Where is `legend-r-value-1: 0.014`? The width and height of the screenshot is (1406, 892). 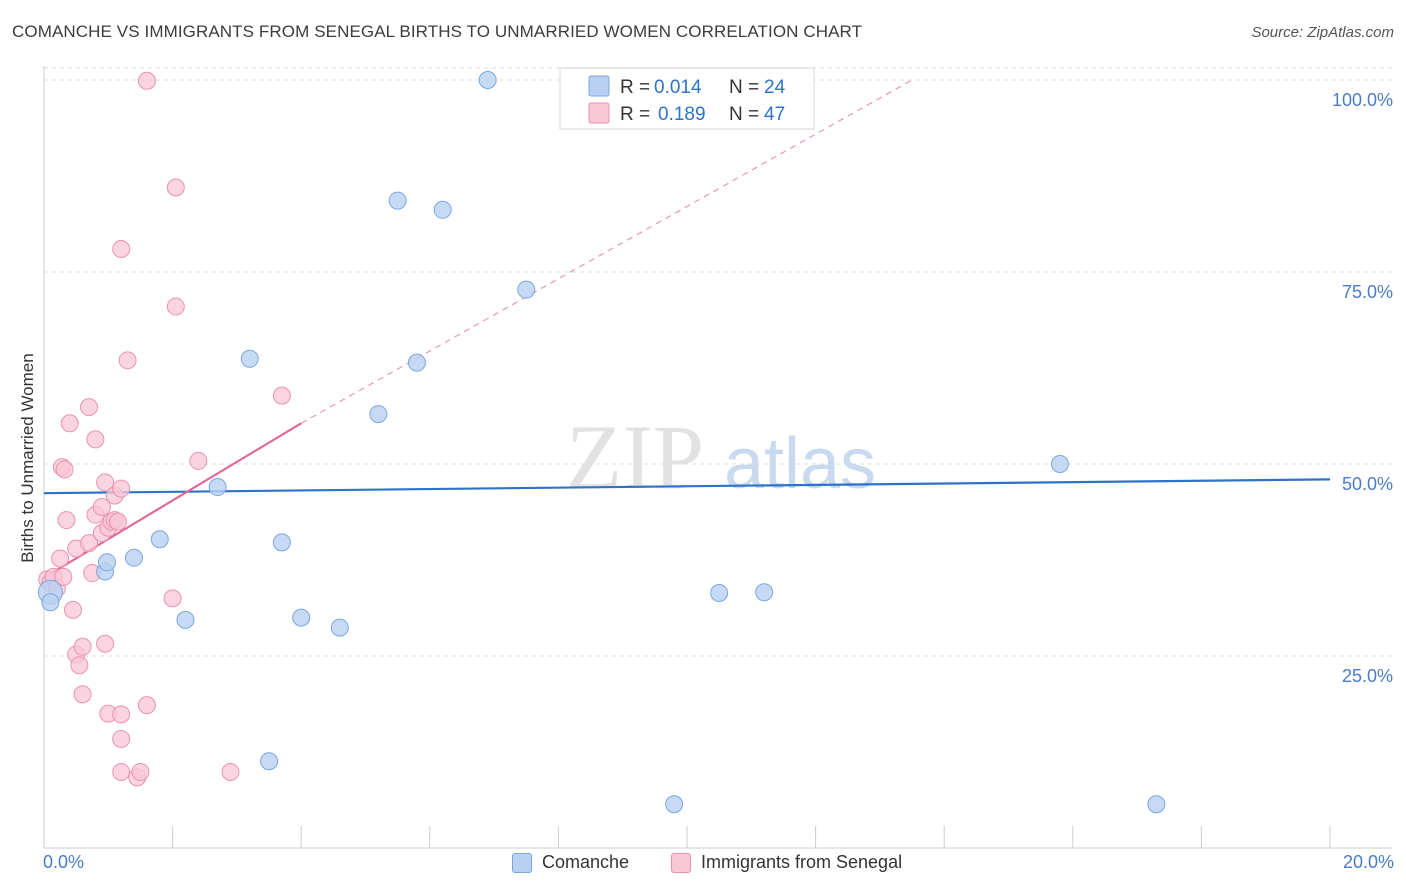
legend-r-value-1: 0.014 is located at coordinates (678, 87).